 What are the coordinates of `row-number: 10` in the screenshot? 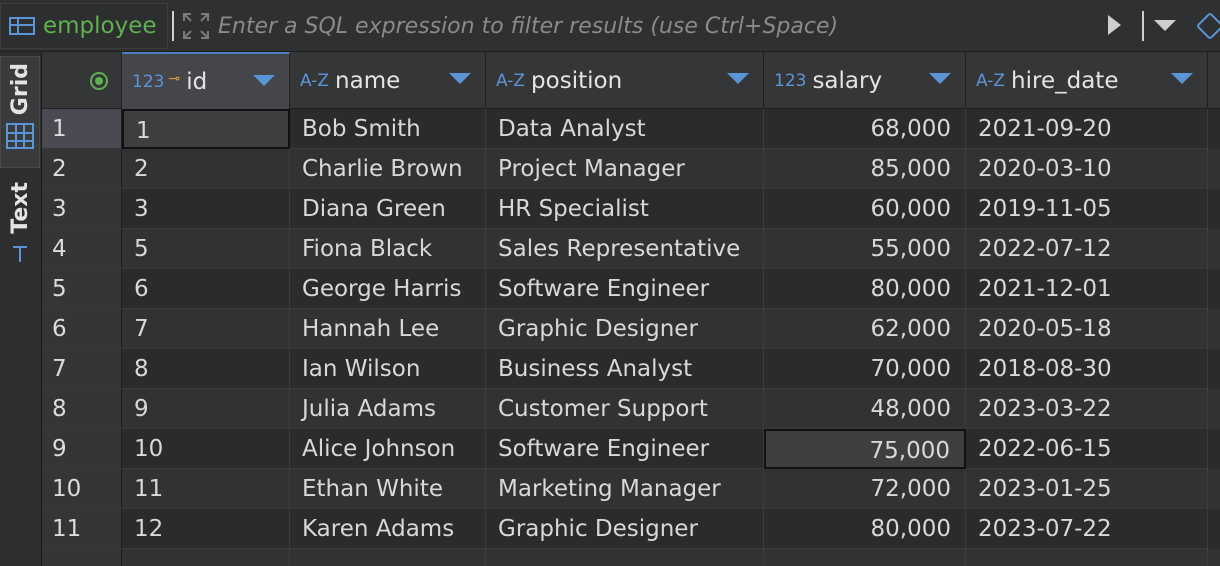 It's located at (82, 489).